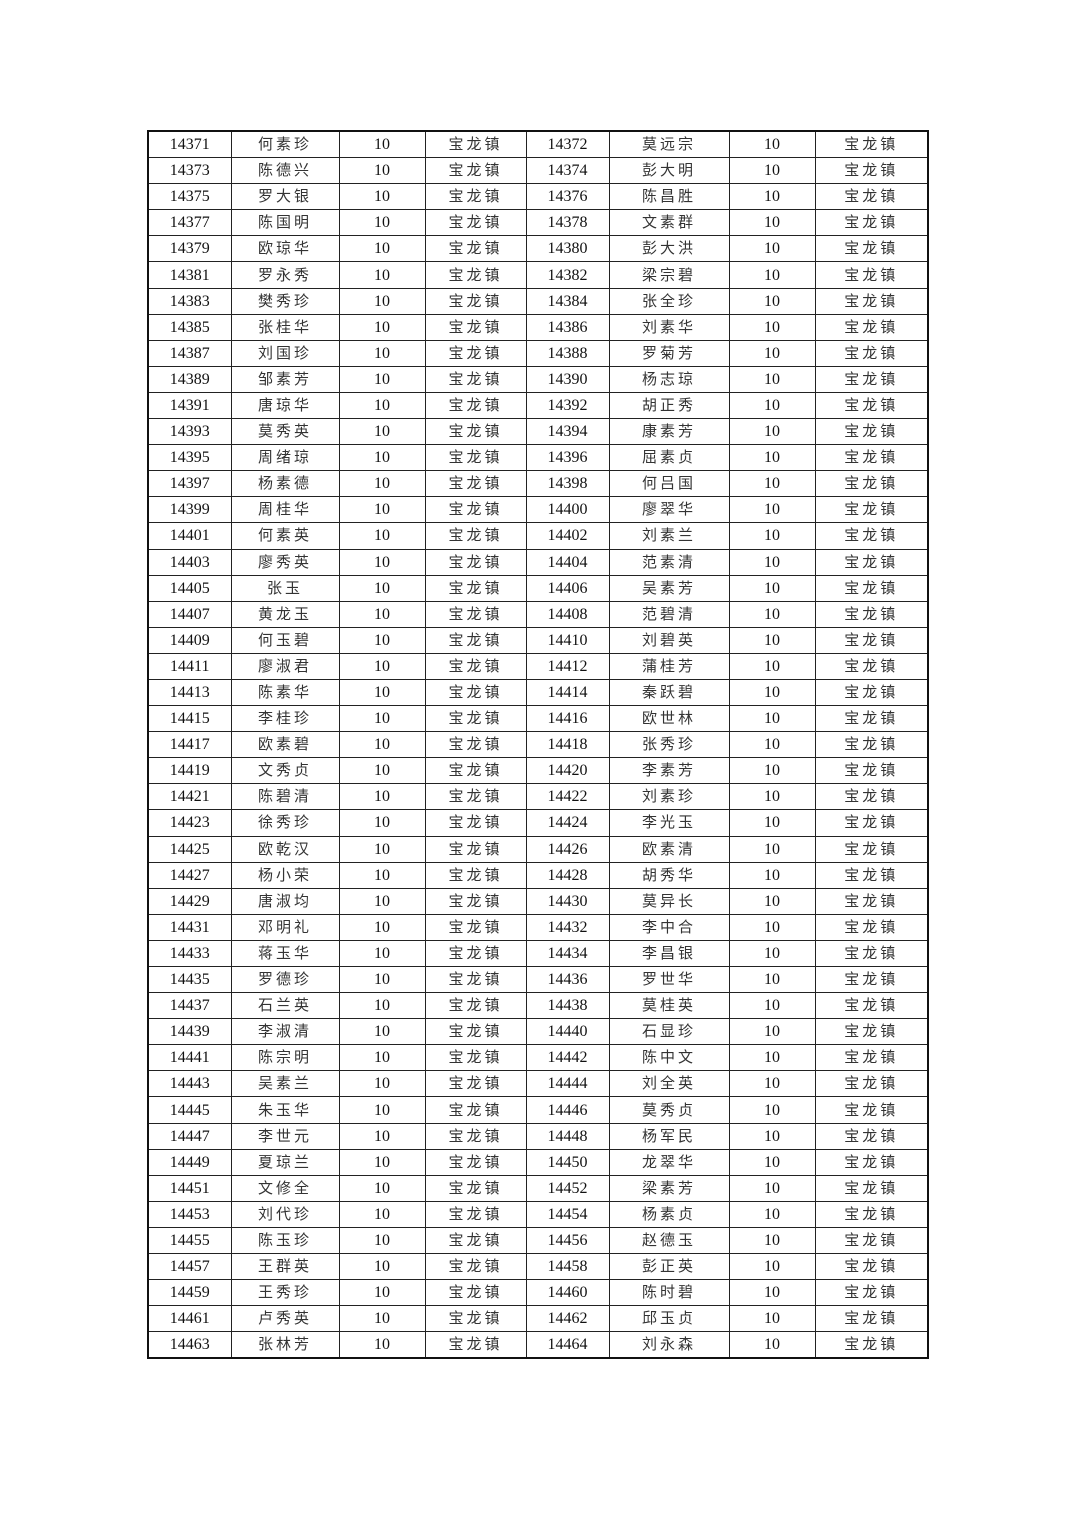 This screenshot has height=1519, width=1075. Describe the element at coordinates (285, 458) in the screenshot. I see `person-name-cell: 周绪琼` at that location.